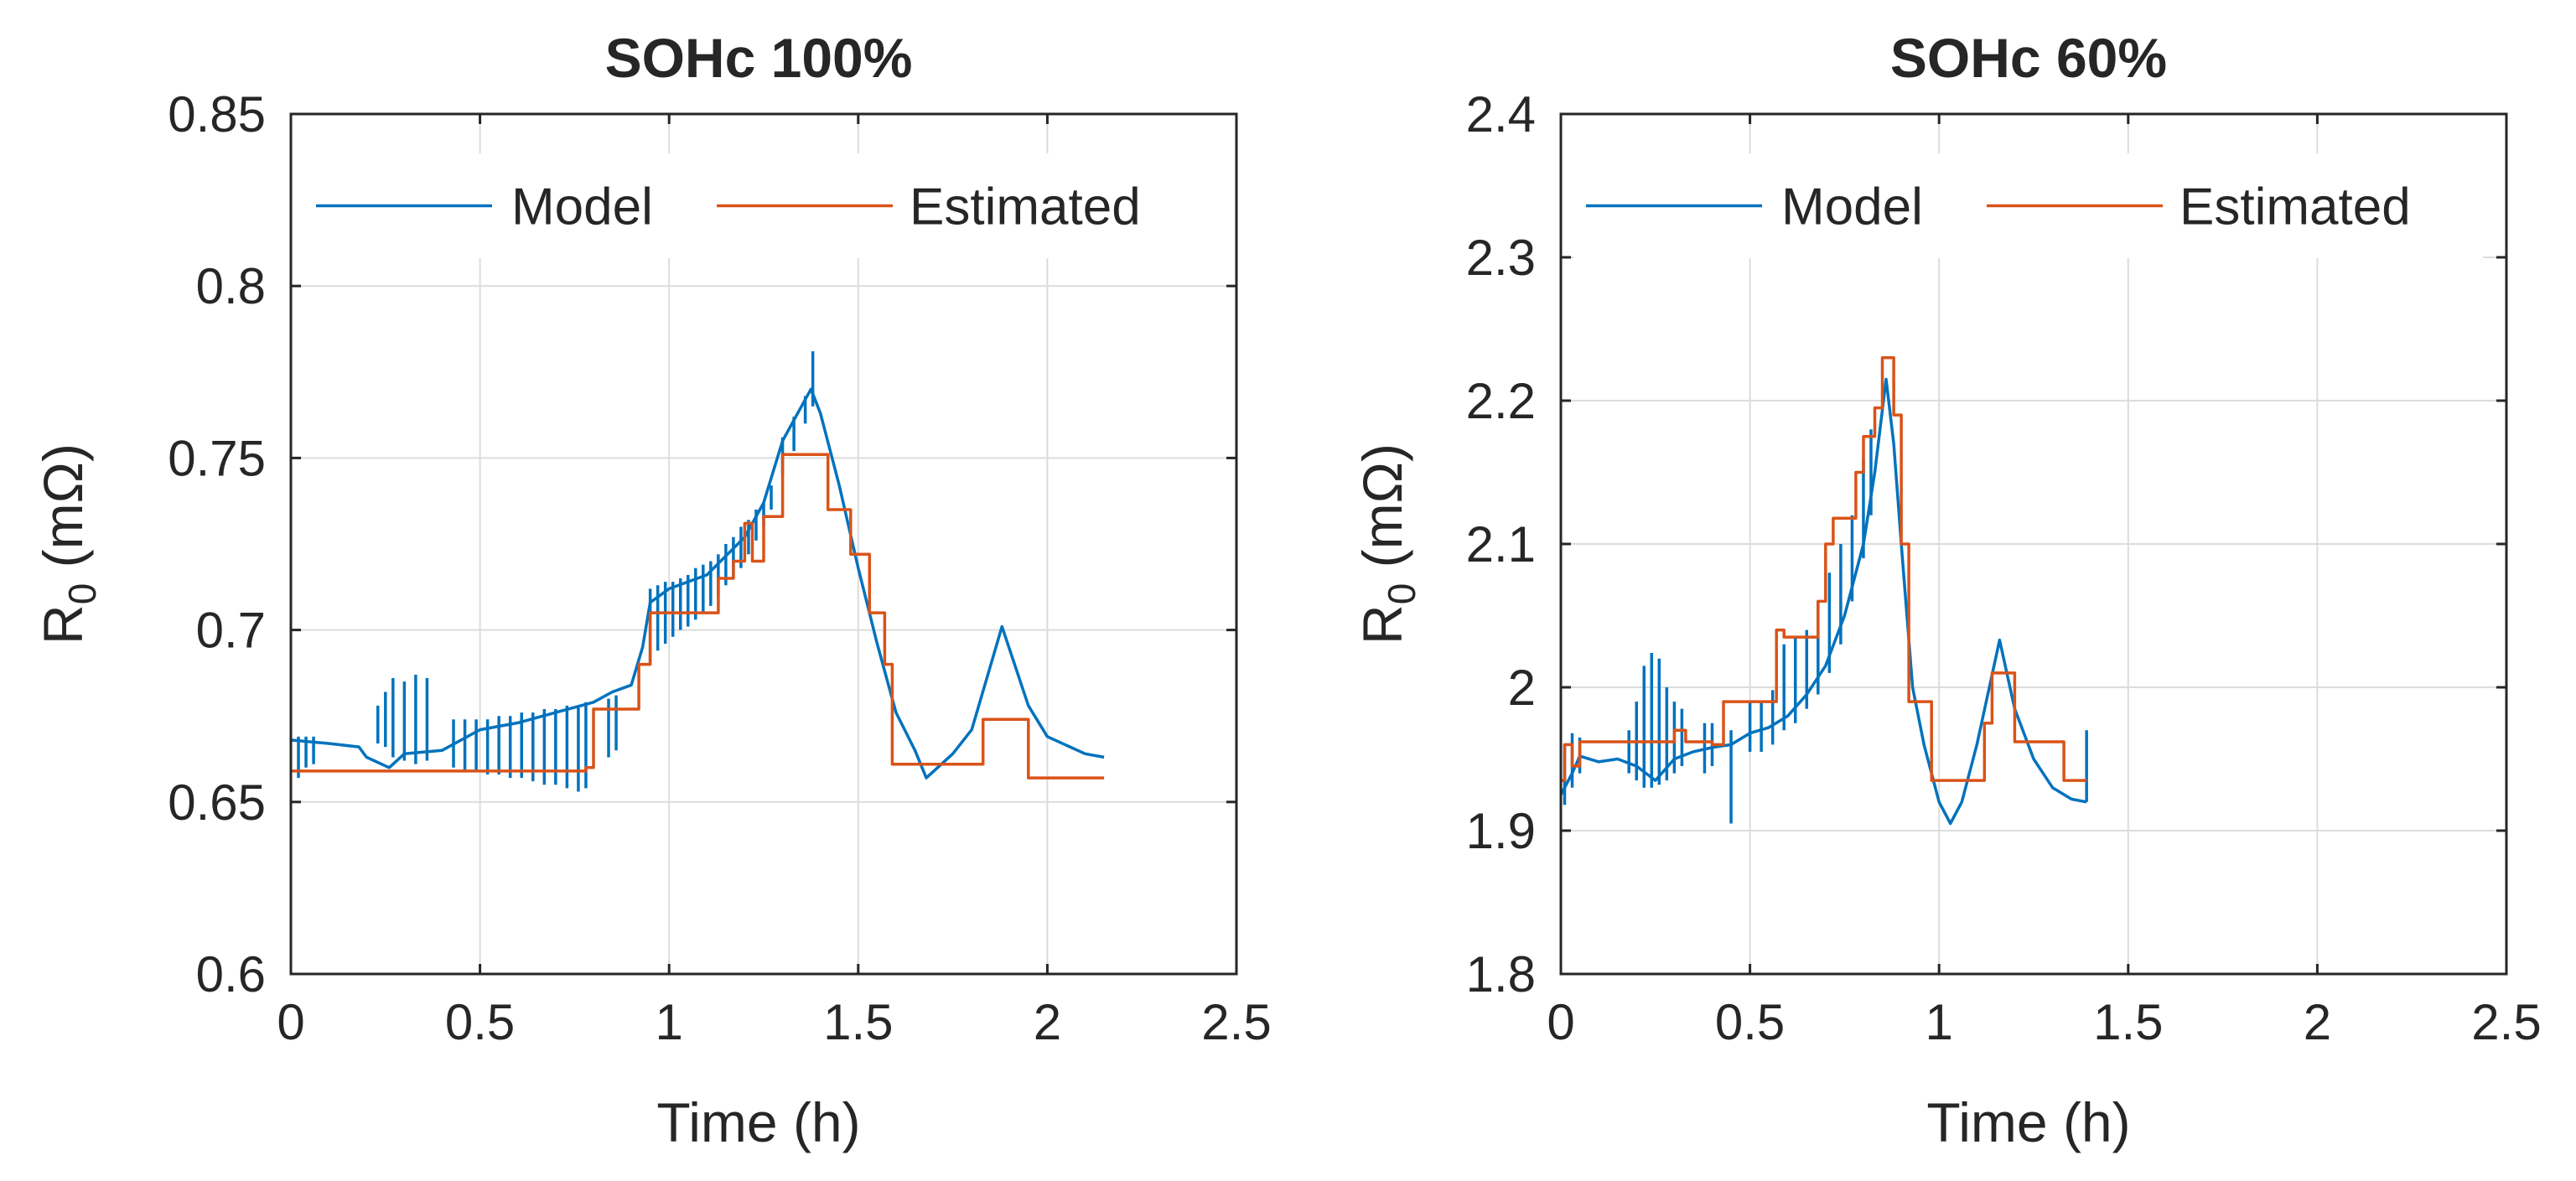  Describe the element at coordinates (217, 114) in the screenshot. I see `y-tick-label: 0.85` at that location.